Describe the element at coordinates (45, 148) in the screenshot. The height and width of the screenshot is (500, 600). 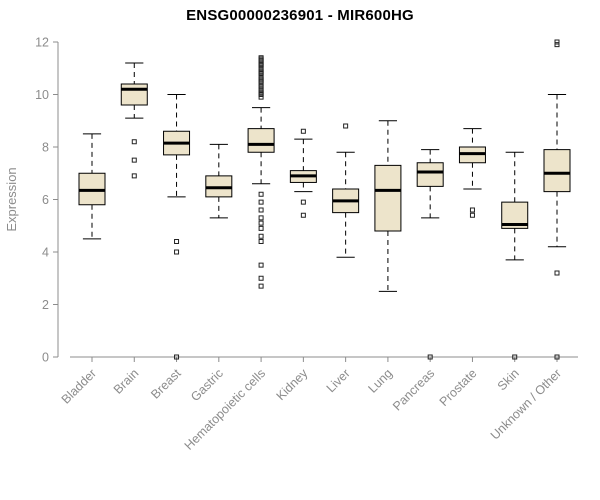
I see `y-tick-label: 8` at that location.